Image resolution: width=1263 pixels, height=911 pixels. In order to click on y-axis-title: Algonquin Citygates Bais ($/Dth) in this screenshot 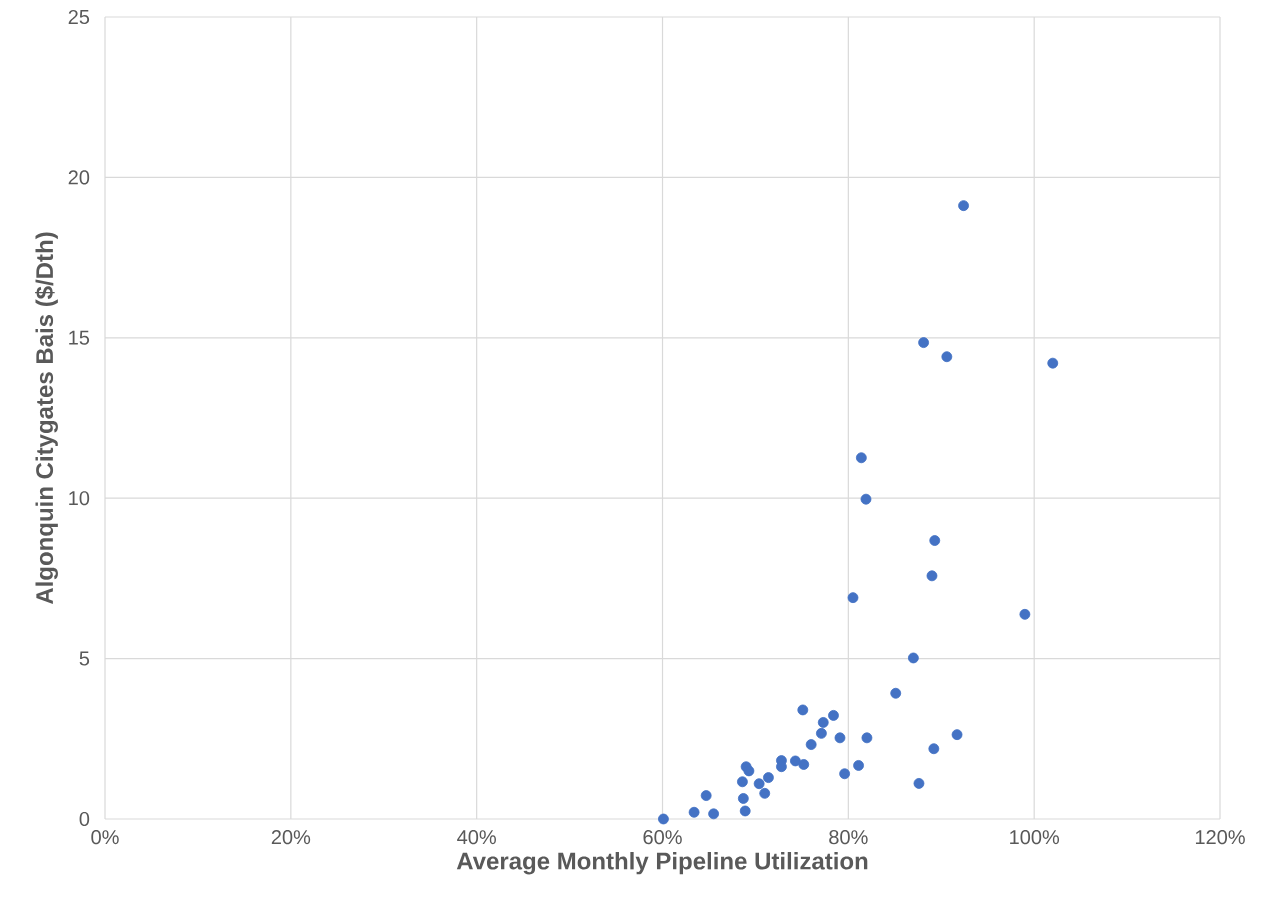, I will do `click(46, 418)`.